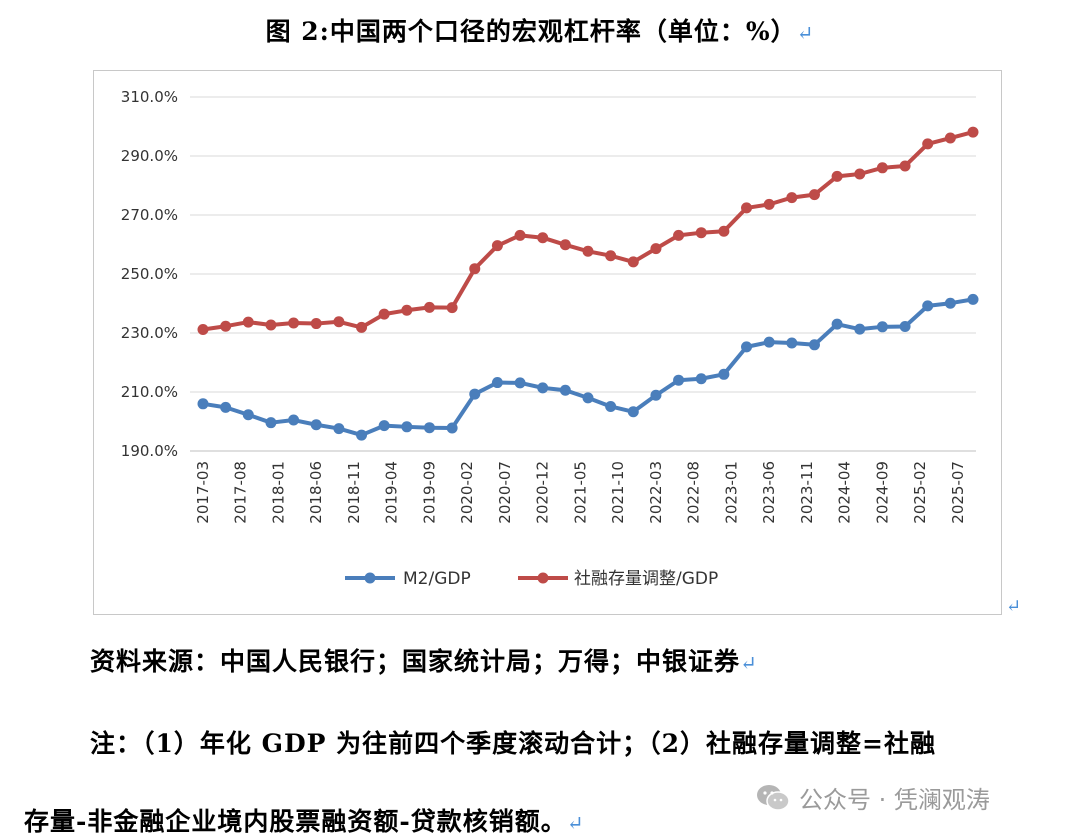  Describe the element at coordinates (807, 492) in the screenshot. I see `x-tick-label: 2023-11` at that location.